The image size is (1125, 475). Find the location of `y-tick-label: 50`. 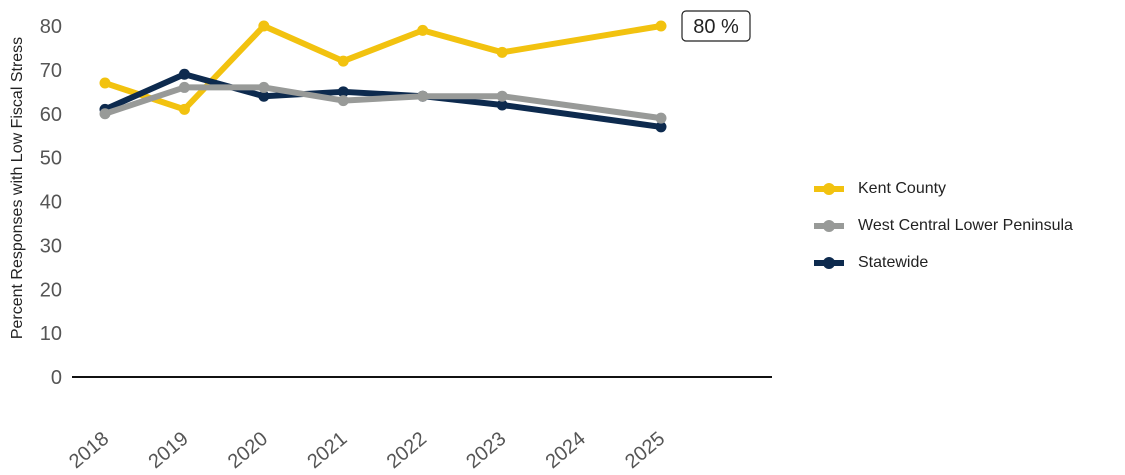

y-tick-label: 50 is located at coordinates (51, 159).